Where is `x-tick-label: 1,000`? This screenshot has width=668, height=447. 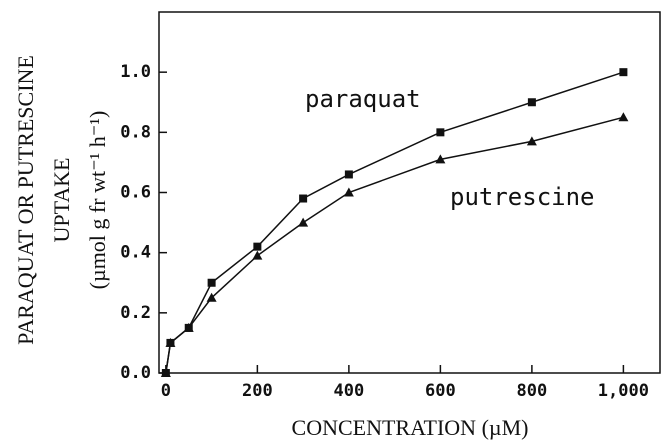 x-tick-label: 1,000 is located at coordinates (623, 391).